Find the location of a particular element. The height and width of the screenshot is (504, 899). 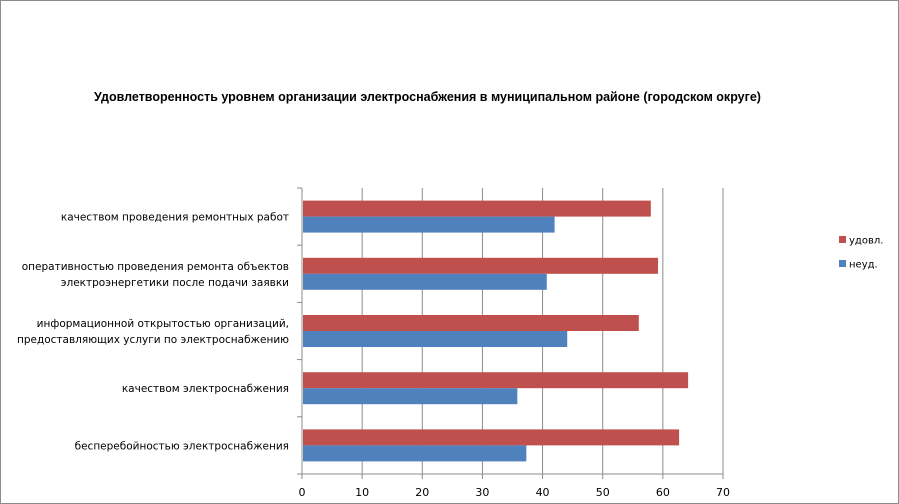

x-tick-label-70: 70 is located at coordinates (723, 492).